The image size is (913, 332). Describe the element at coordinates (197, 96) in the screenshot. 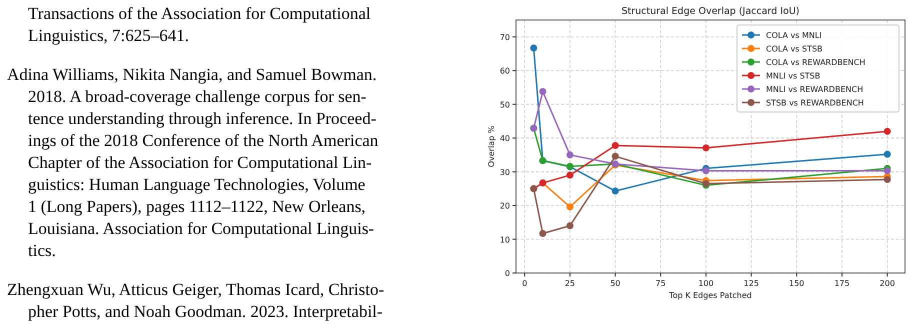

I see `text: 2018. A broad-coverage challenge corpus for sen-` at that location.